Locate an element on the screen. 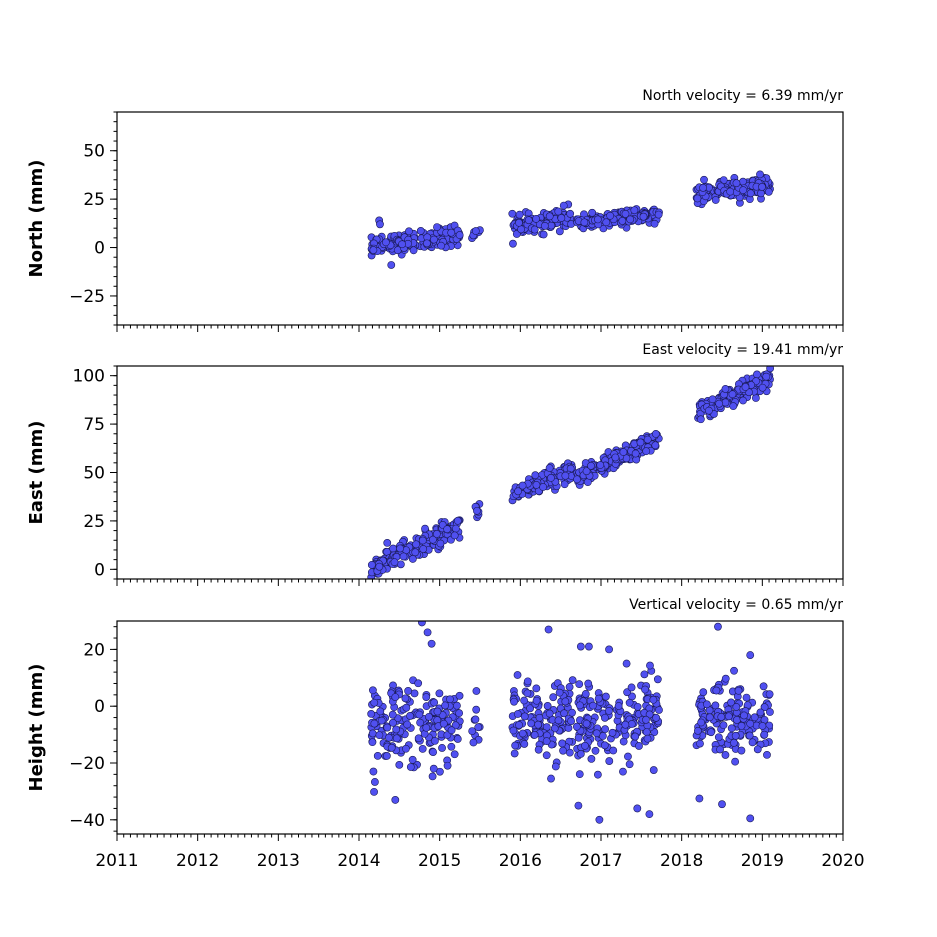  y-tick-label: 0 is located at coordinates (99, 249).